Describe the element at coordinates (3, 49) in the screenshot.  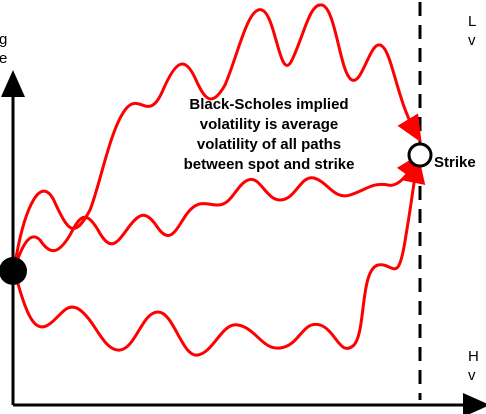
I see `y-axis-label-fragment: g e` at that location.